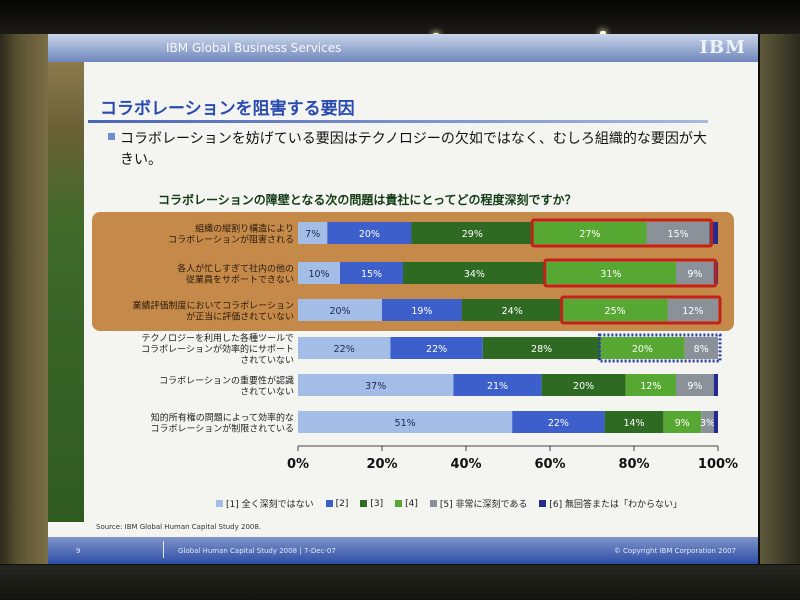  Describe the element at coordinates (24, 299) in the screenshot. I see `room-background-left` at that location.